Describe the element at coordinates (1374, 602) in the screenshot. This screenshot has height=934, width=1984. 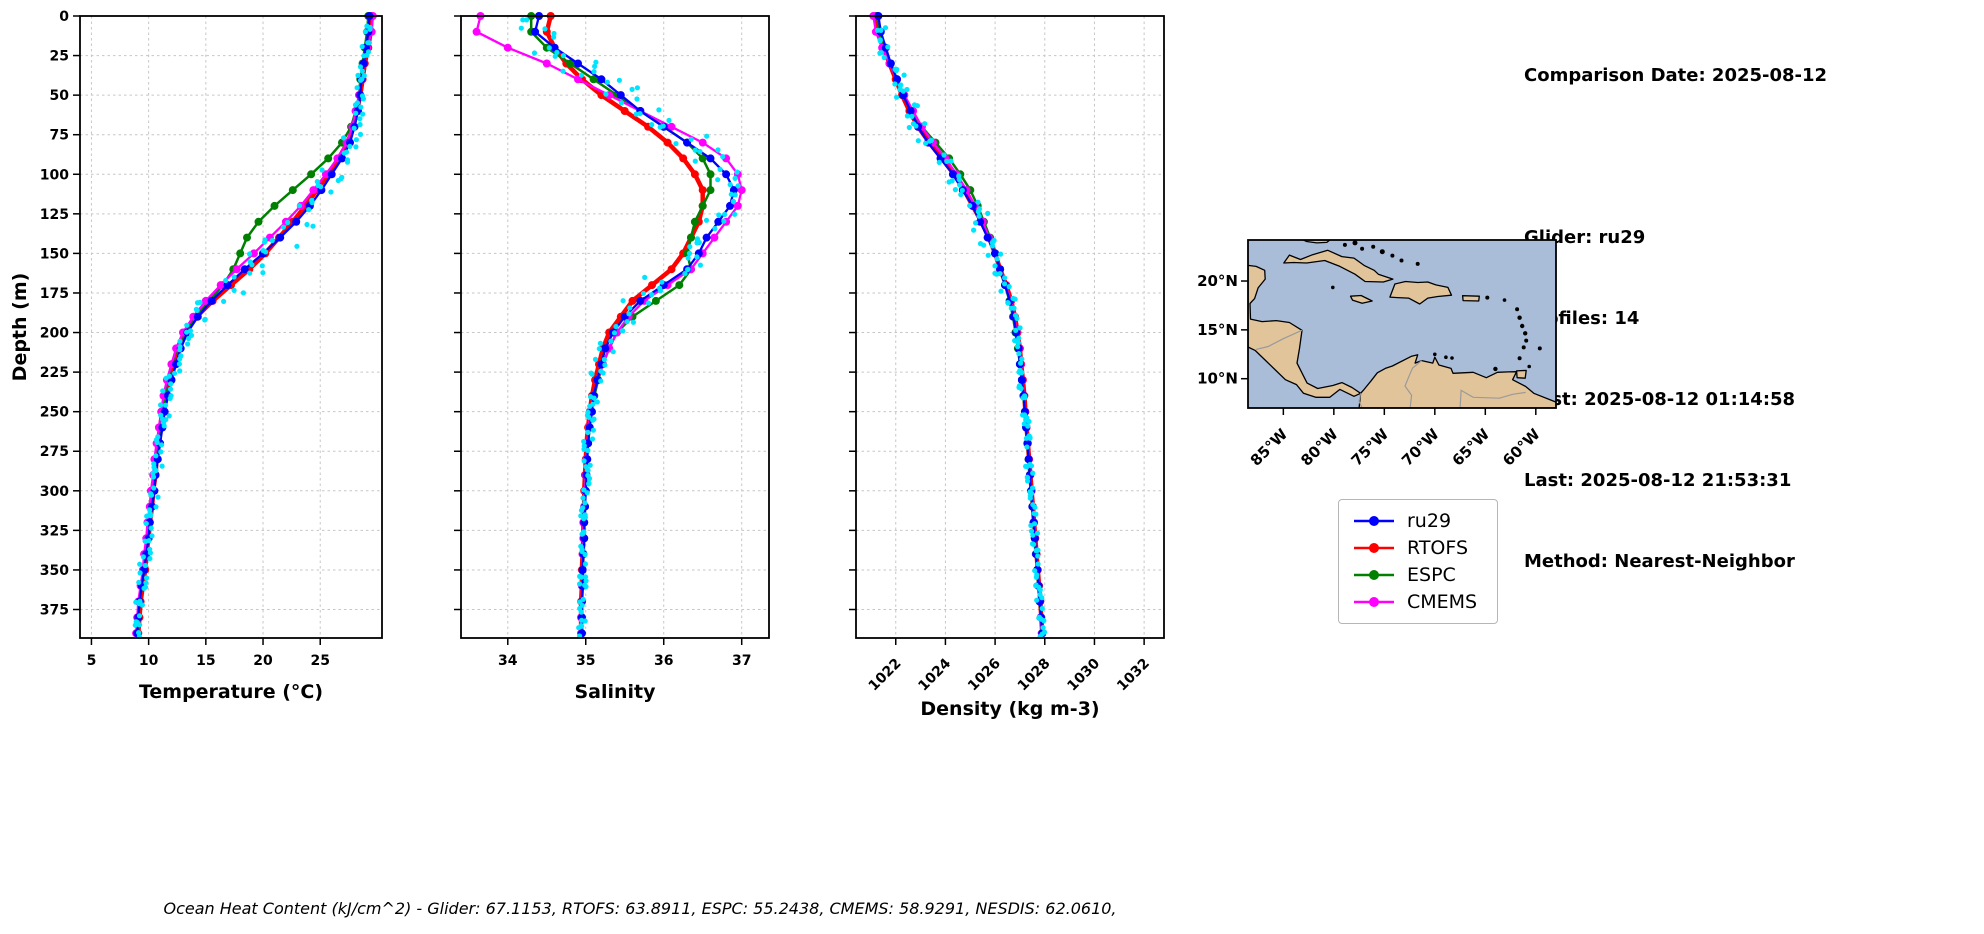
I see `legend-marker-CMEMS` at that location.